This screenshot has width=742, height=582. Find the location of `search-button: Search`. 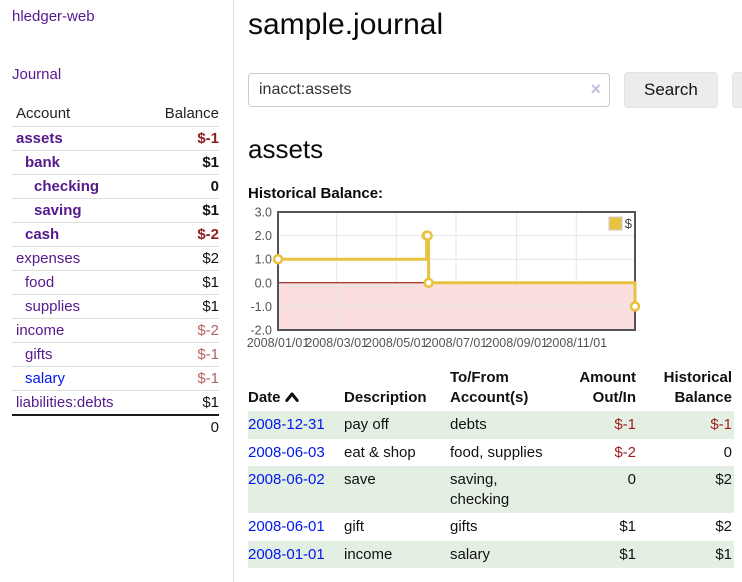

search-button: Search is located at coordinates (671, 90).